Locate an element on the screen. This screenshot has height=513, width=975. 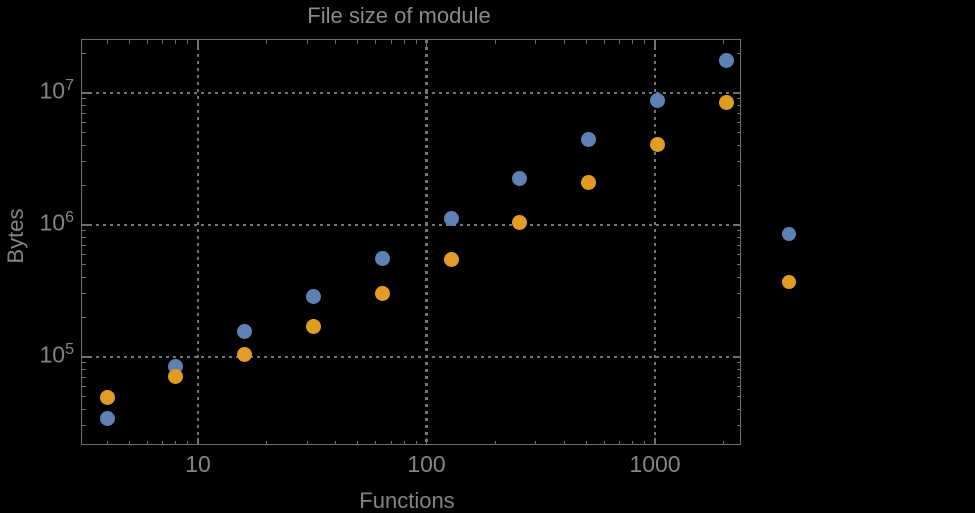
x-tick-label: 10 is located at coordinates (198, 464).